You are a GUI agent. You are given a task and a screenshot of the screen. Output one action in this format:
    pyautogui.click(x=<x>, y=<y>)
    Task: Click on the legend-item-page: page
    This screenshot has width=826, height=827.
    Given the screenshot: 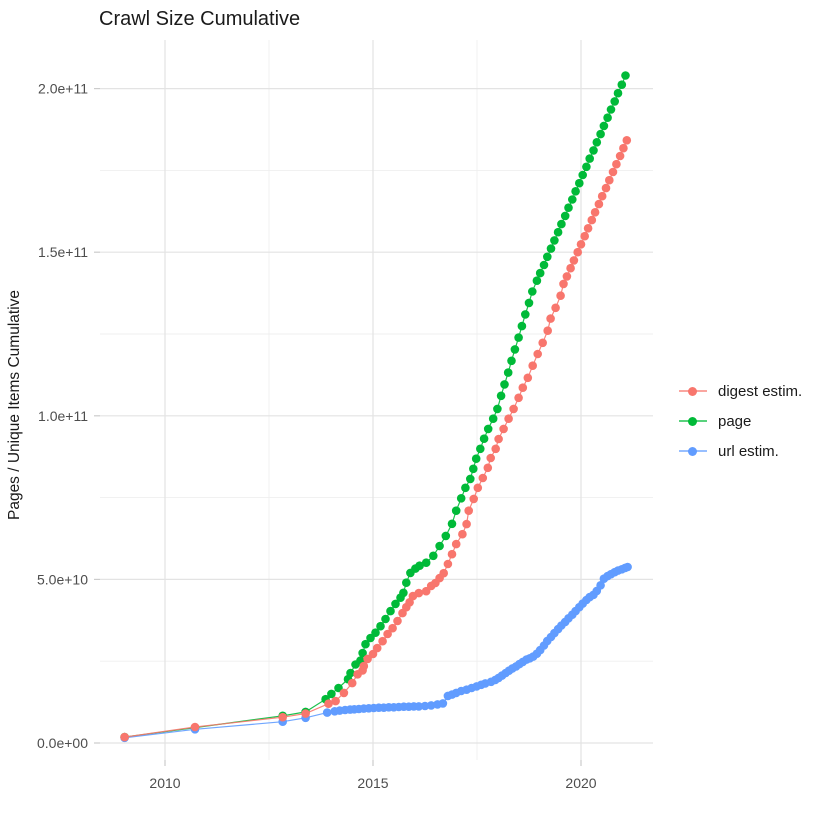 What is the action you would take?
    pyautogui.click(x=740, y=421)
    